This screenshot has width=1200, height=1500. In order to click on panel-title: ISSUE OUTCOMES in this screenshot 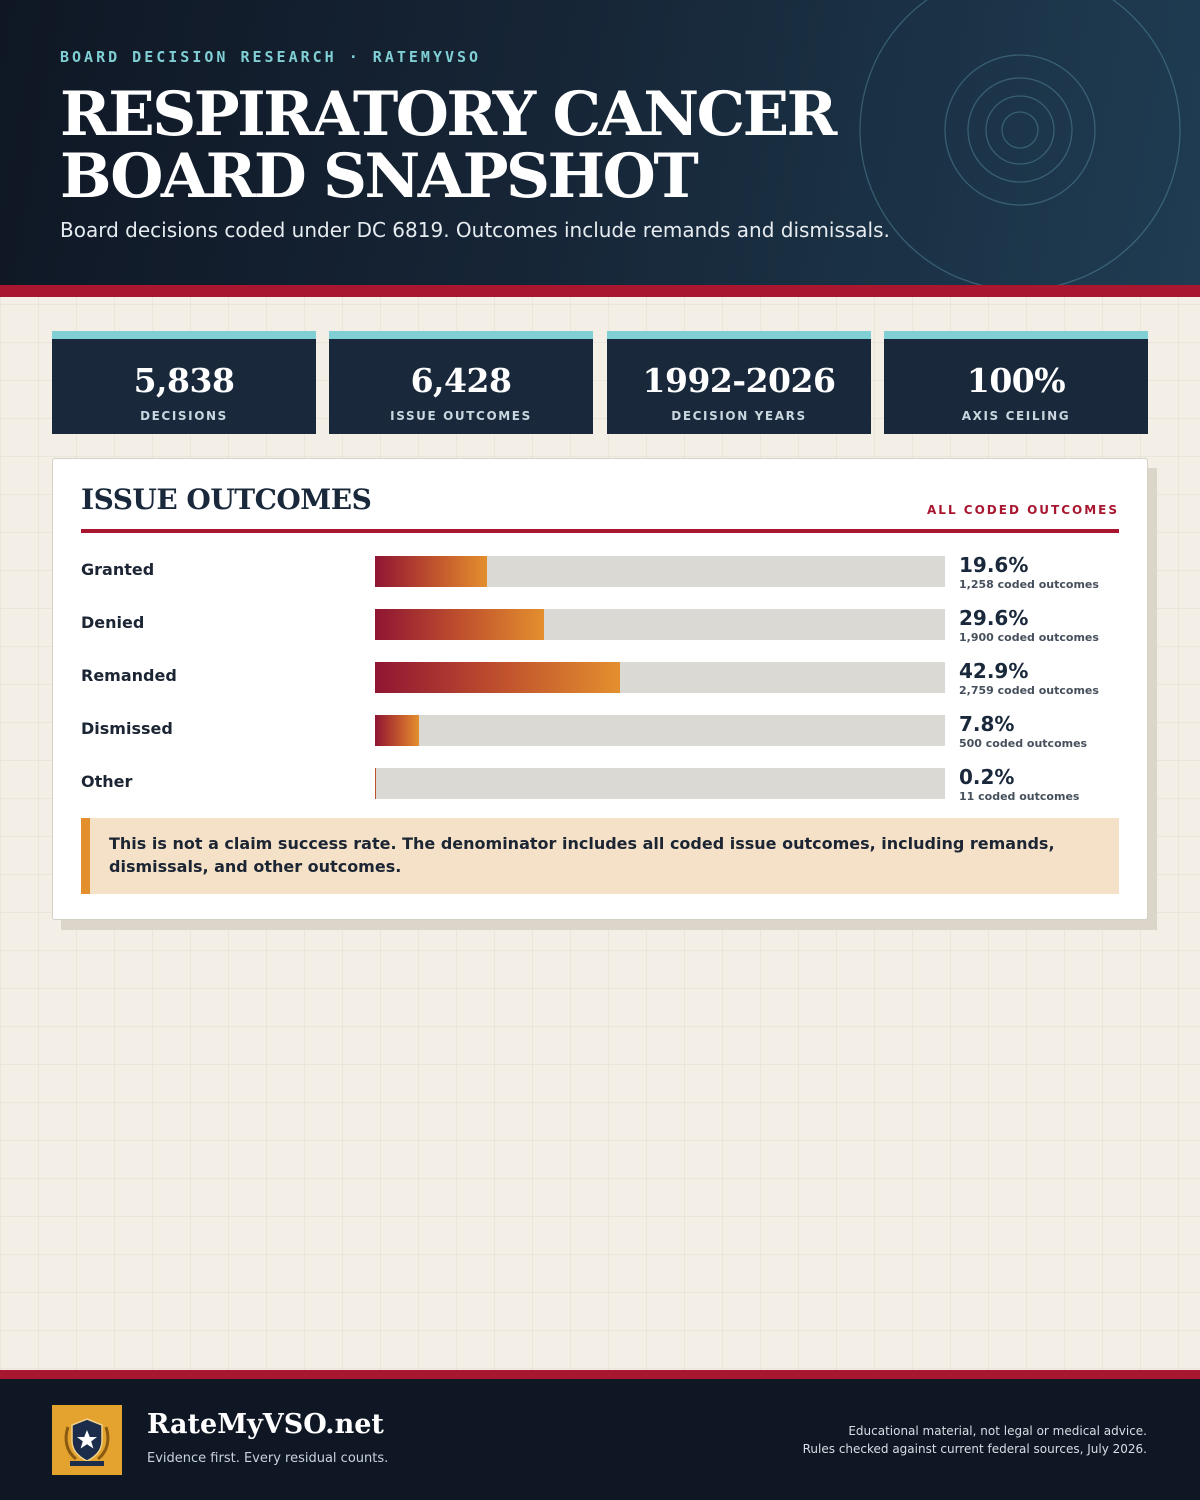, I will do `click(226, 499)`.